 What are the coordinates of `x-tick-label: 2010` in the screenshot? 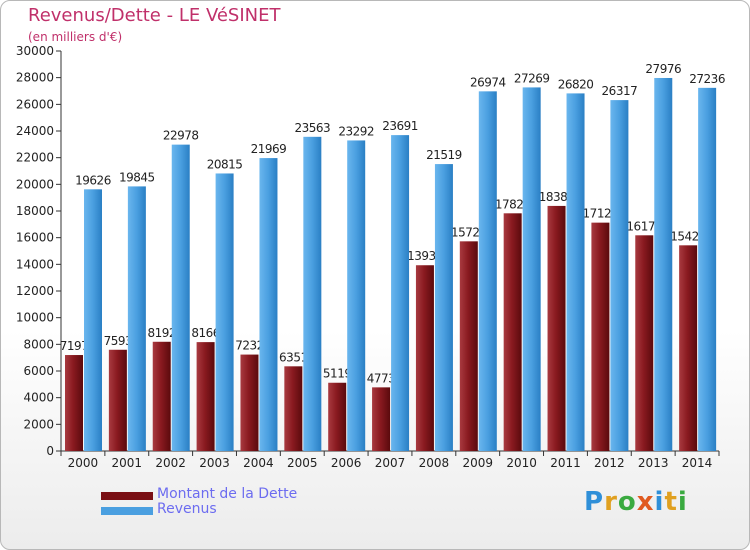 It's located at (521, 463).